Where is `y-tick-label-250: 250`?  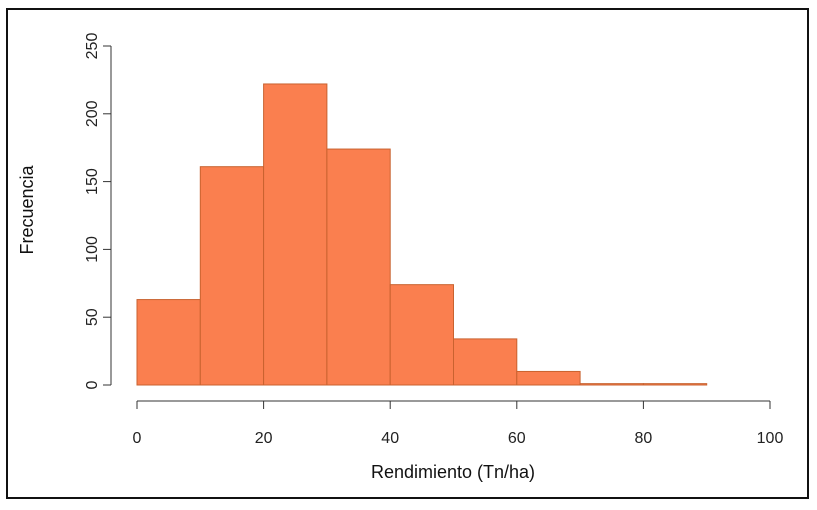 y-tick-label-250: 250 is located at coordinates (92, 46).